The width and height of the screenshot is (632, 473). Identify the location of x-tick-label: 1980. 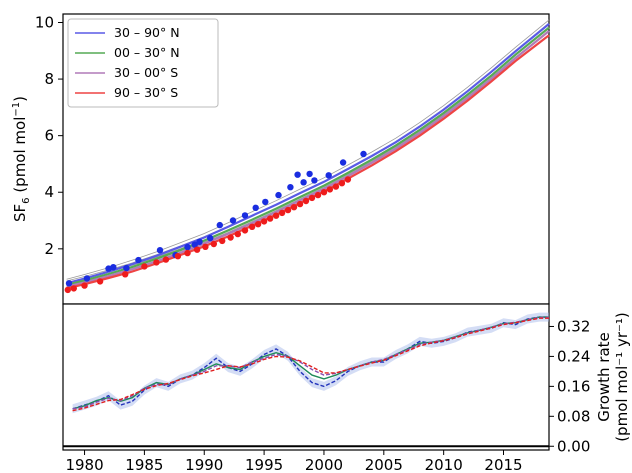
(84, 464).